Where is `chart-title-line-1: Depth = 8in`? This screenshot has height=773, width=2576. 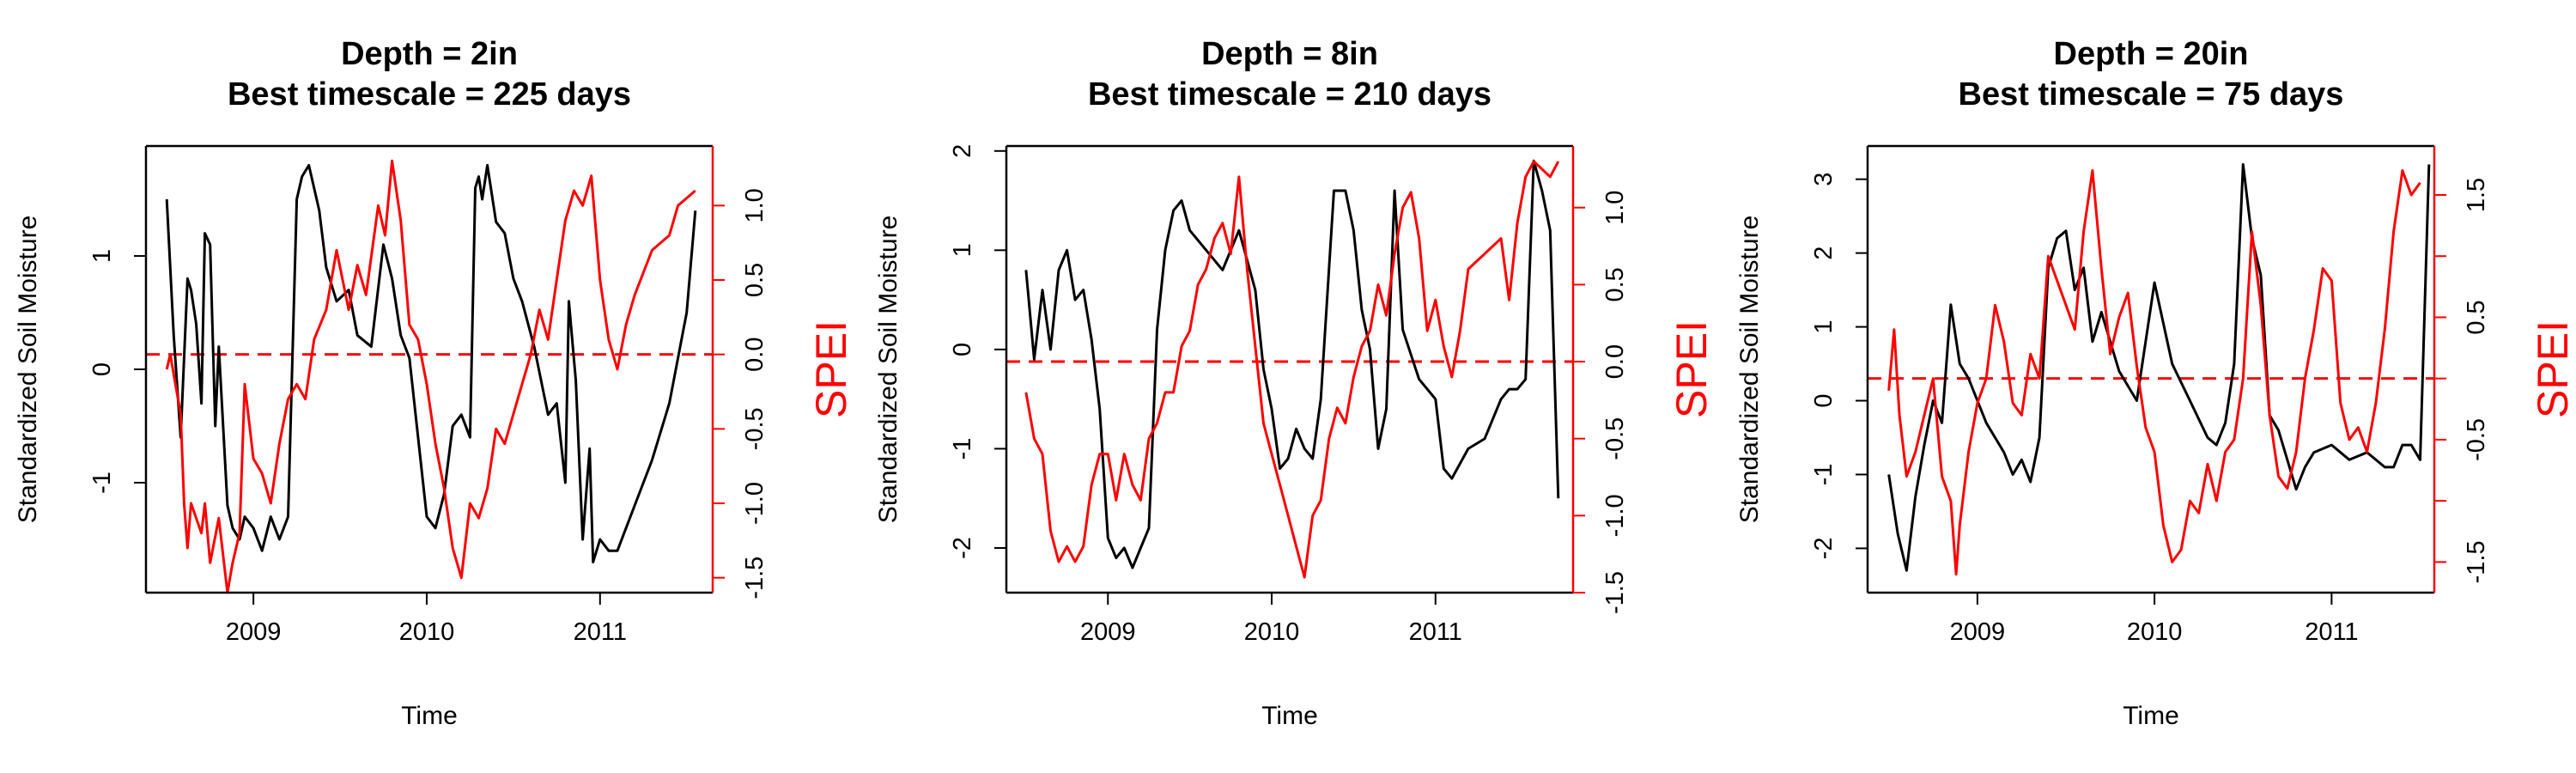
chart-title-line-1: Depth = 8in is located at coordinates (1290, 54).